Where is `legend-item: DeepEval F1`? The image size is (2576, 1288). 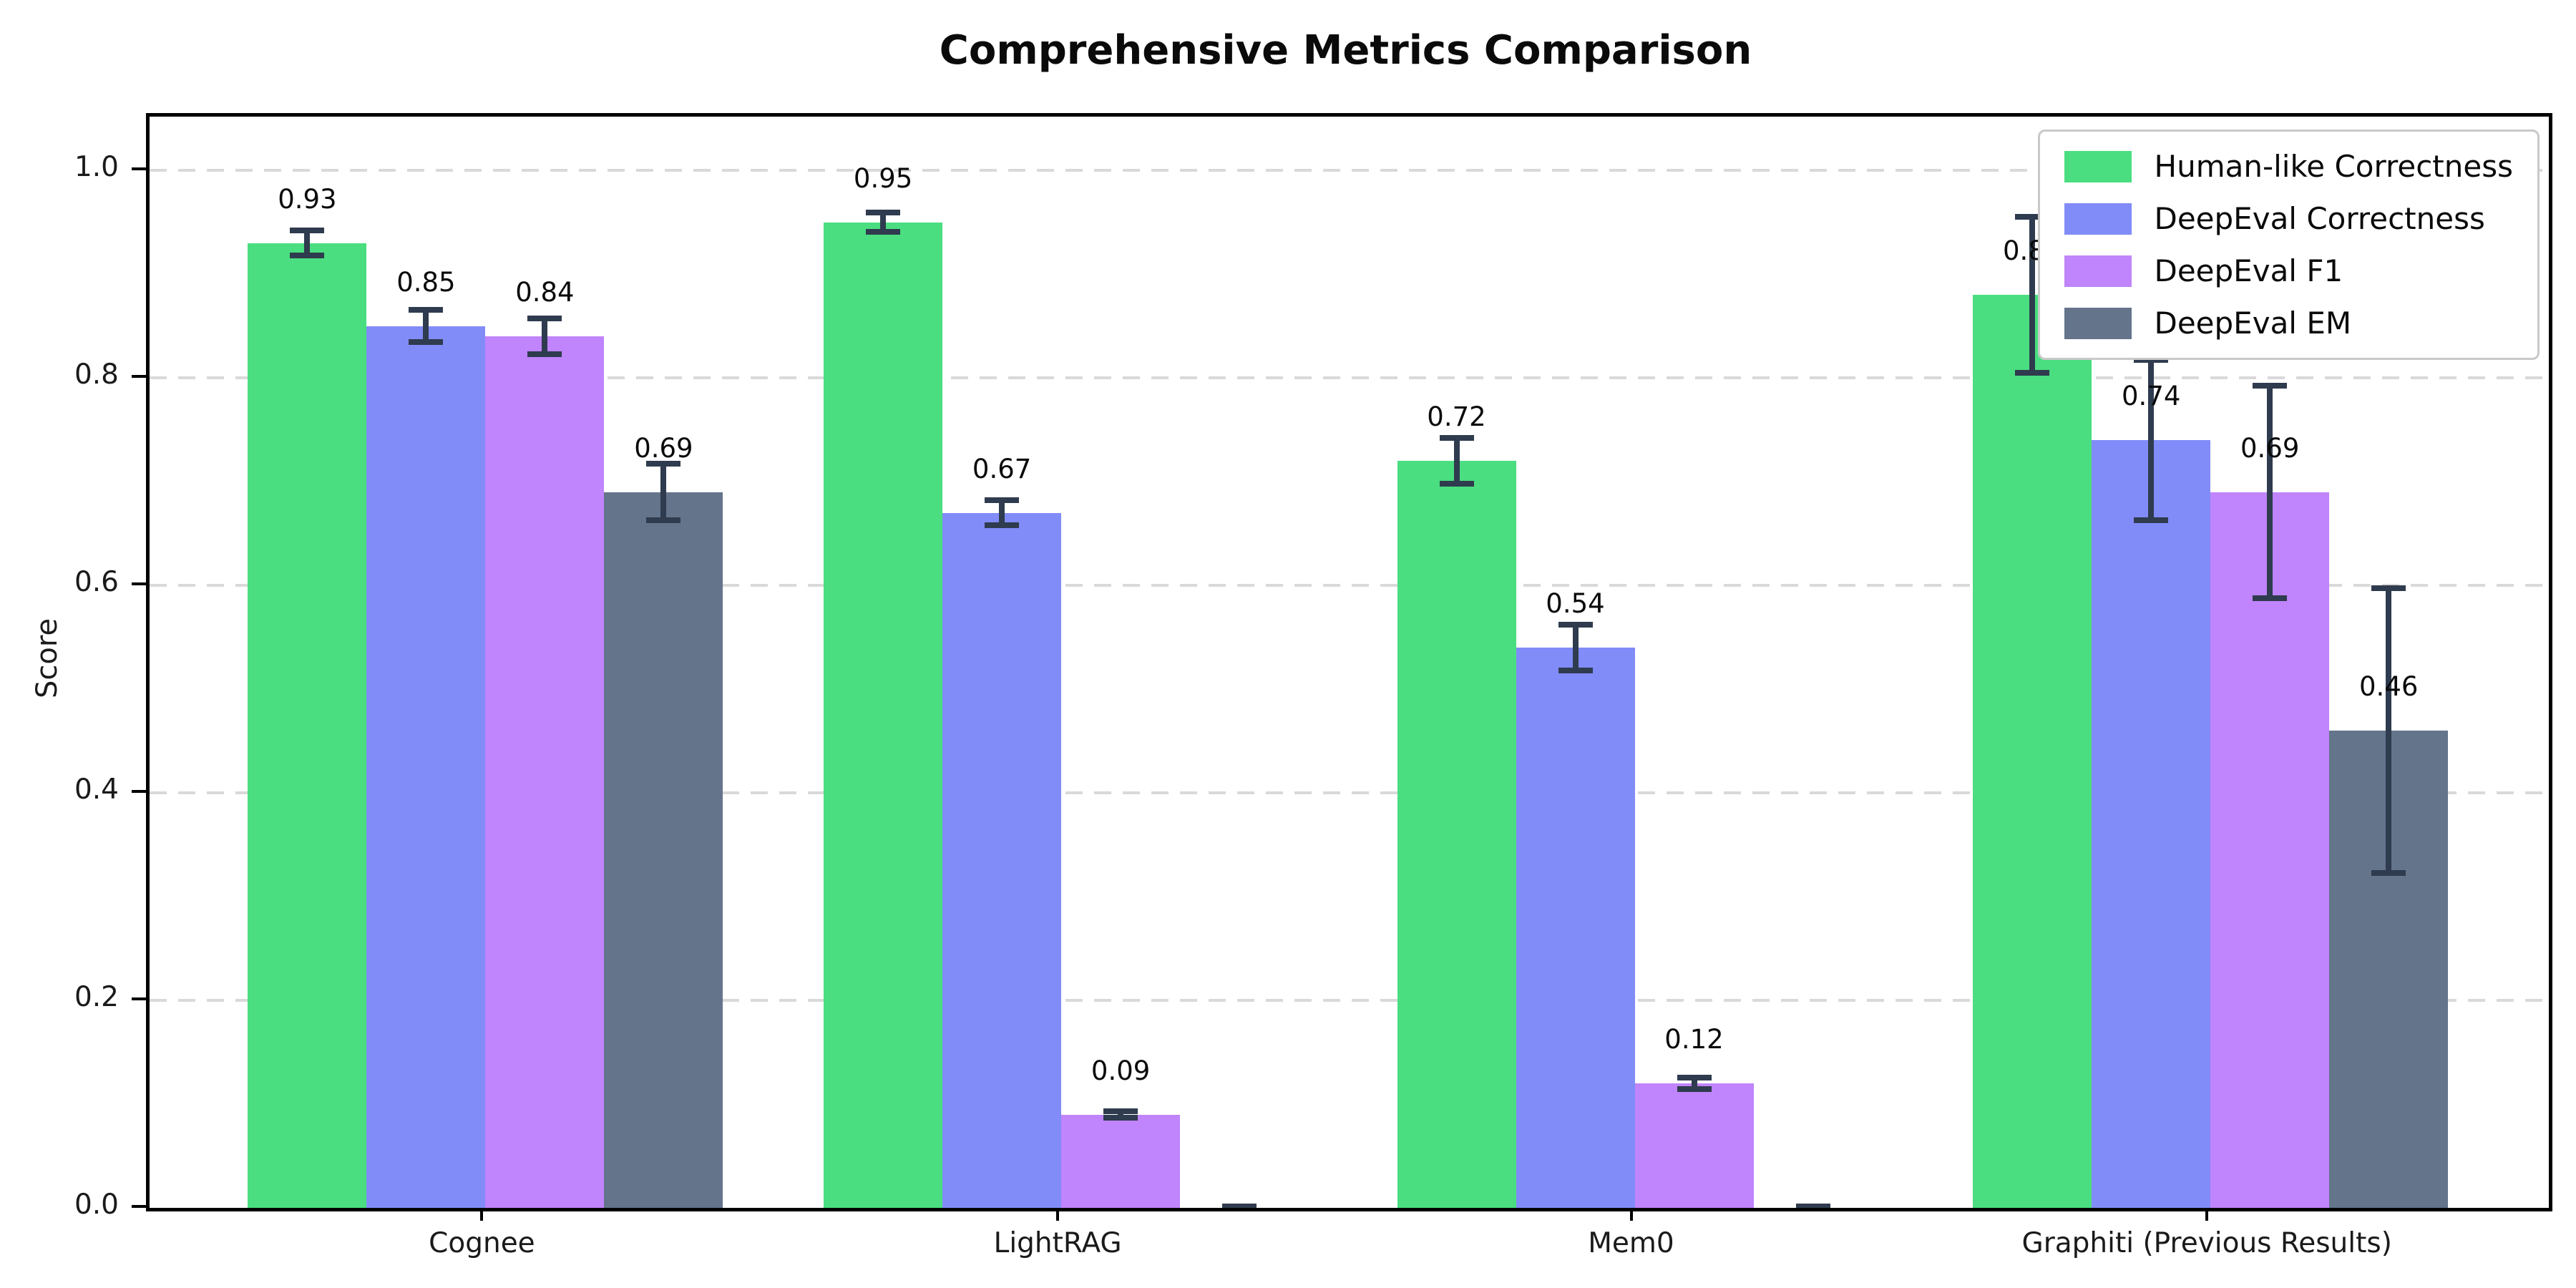 legend-item: DeepEval F1 is located at coordinates (2289, 270).